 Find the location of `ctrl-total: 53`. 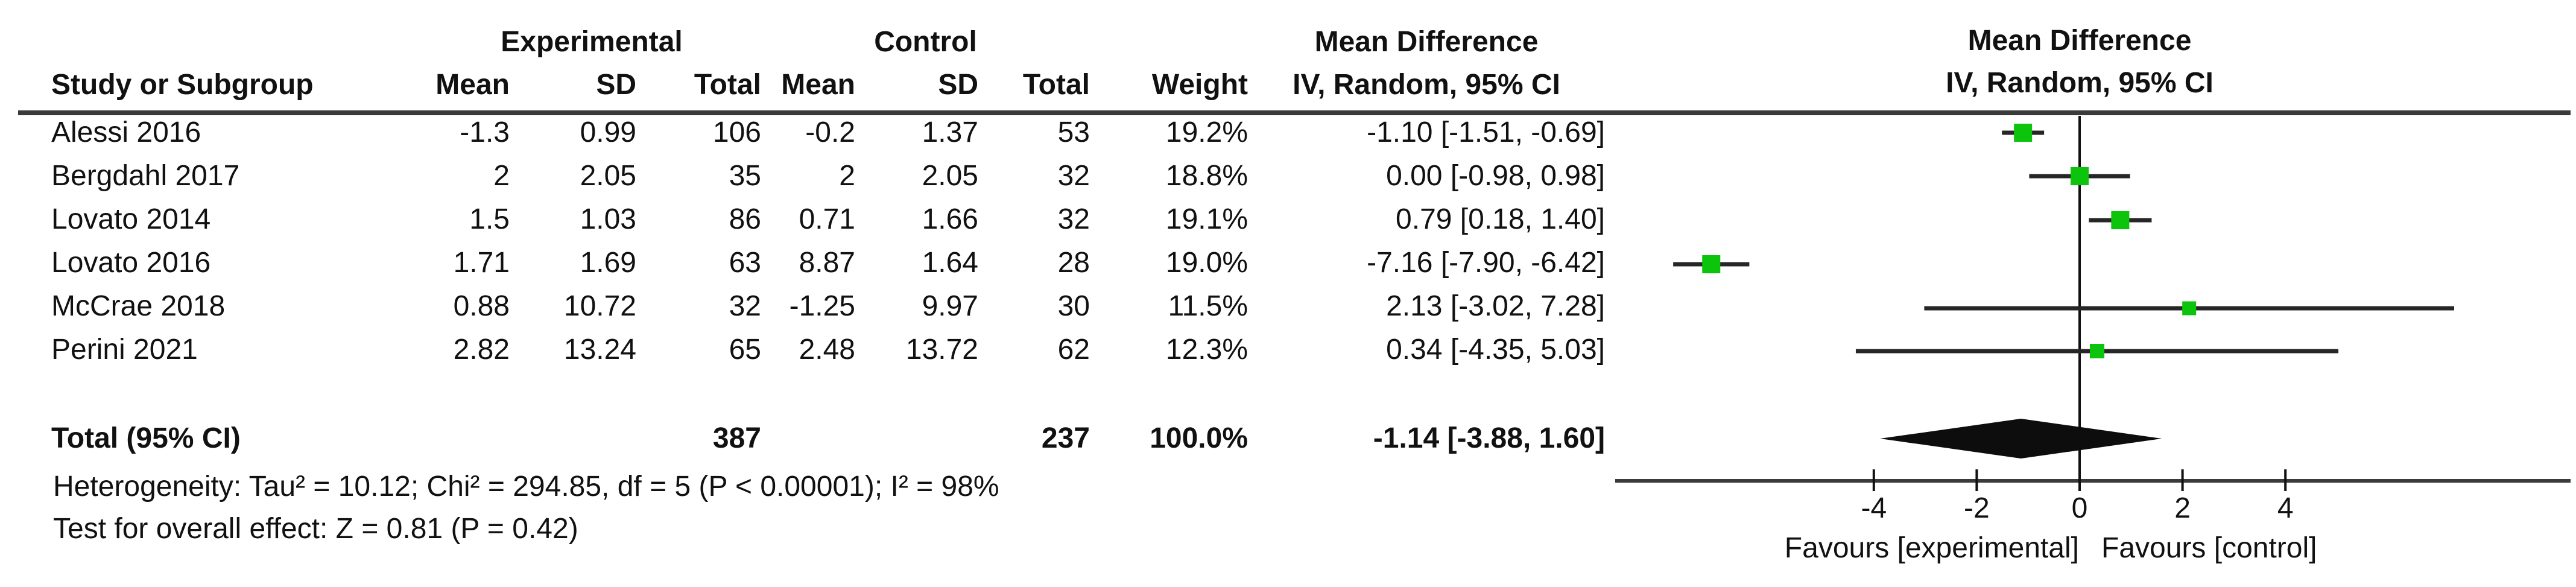

ctrl-total: 53 is located at coordinates (1073, 132).